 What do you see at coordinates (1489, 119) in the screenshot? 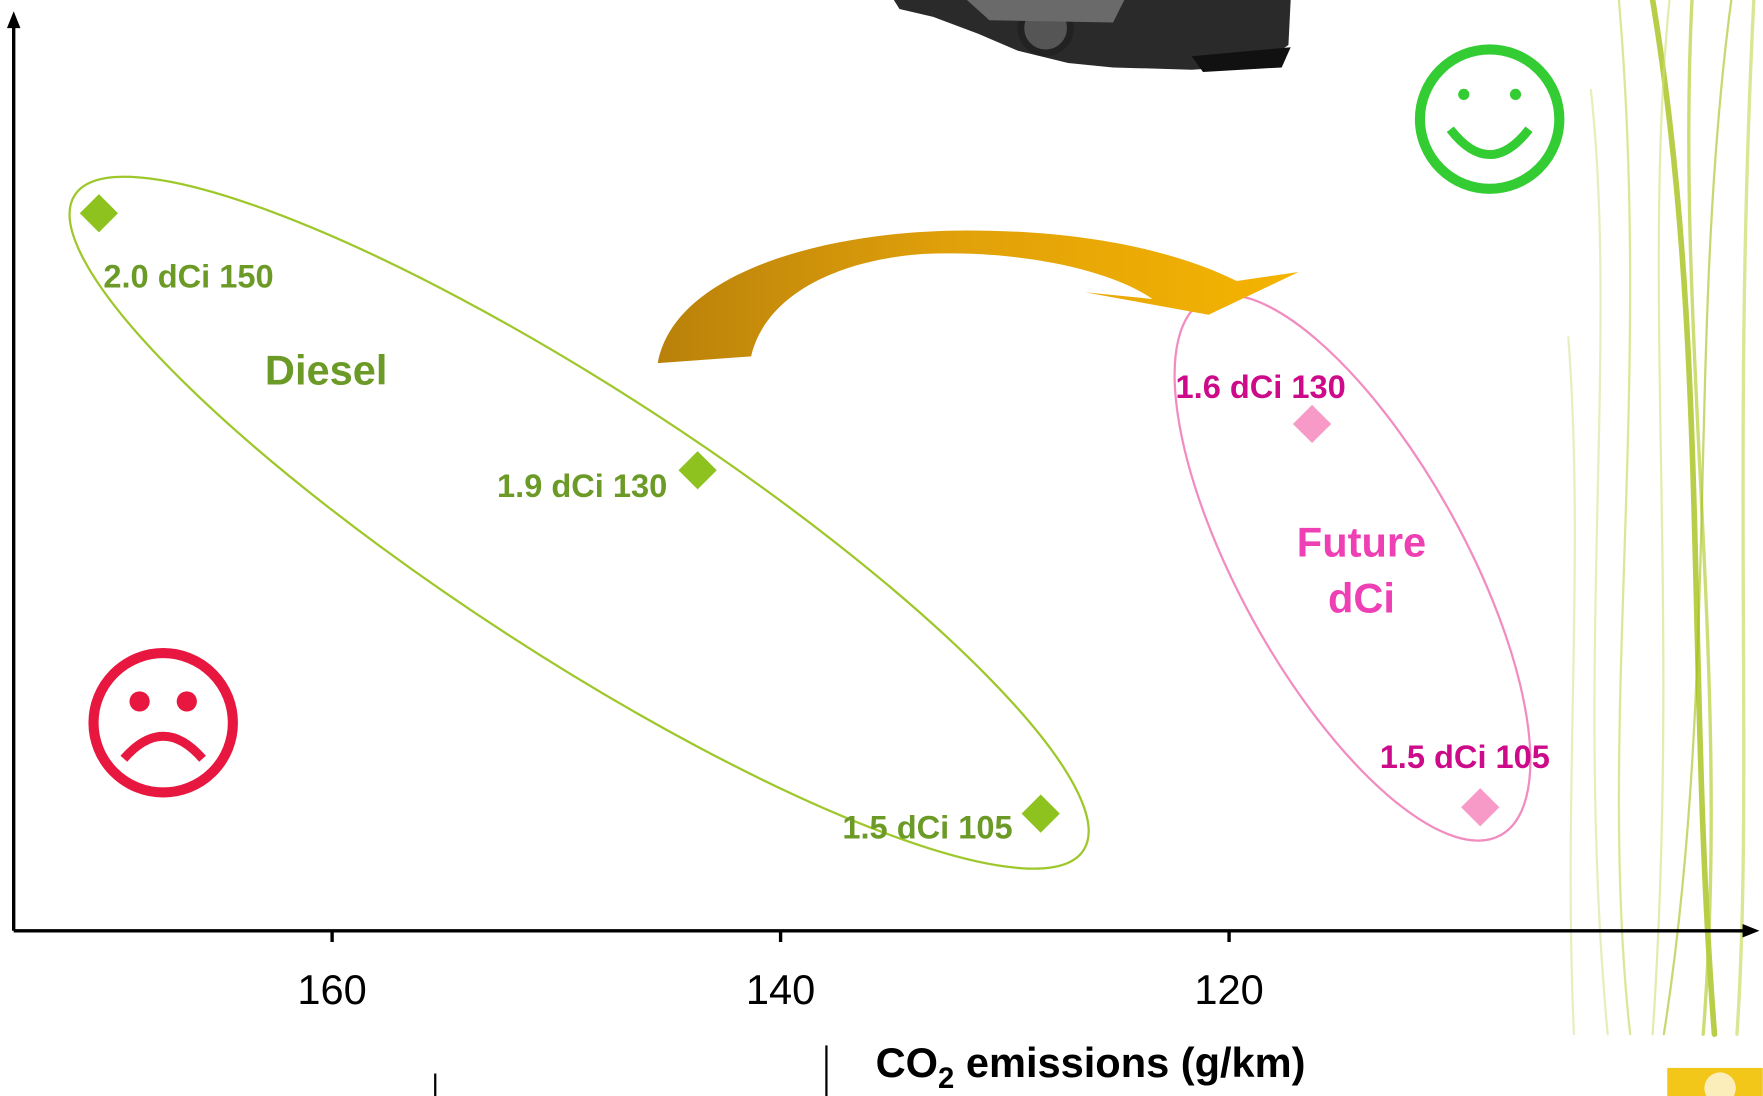
I see `happy-face` at bounding box center [1489, 119].